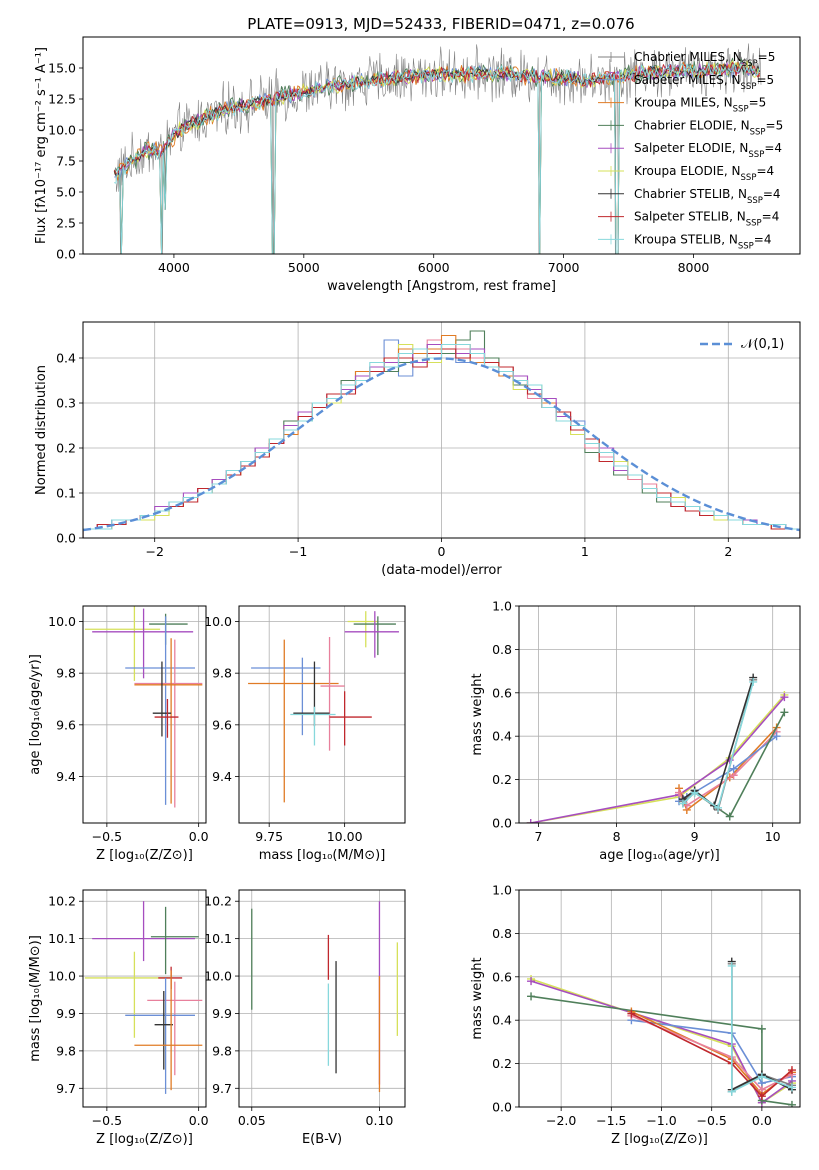 The height and width of the screenshot is (1170, 819). I want to click on x-tick-label: 8000, so click(694, 267).